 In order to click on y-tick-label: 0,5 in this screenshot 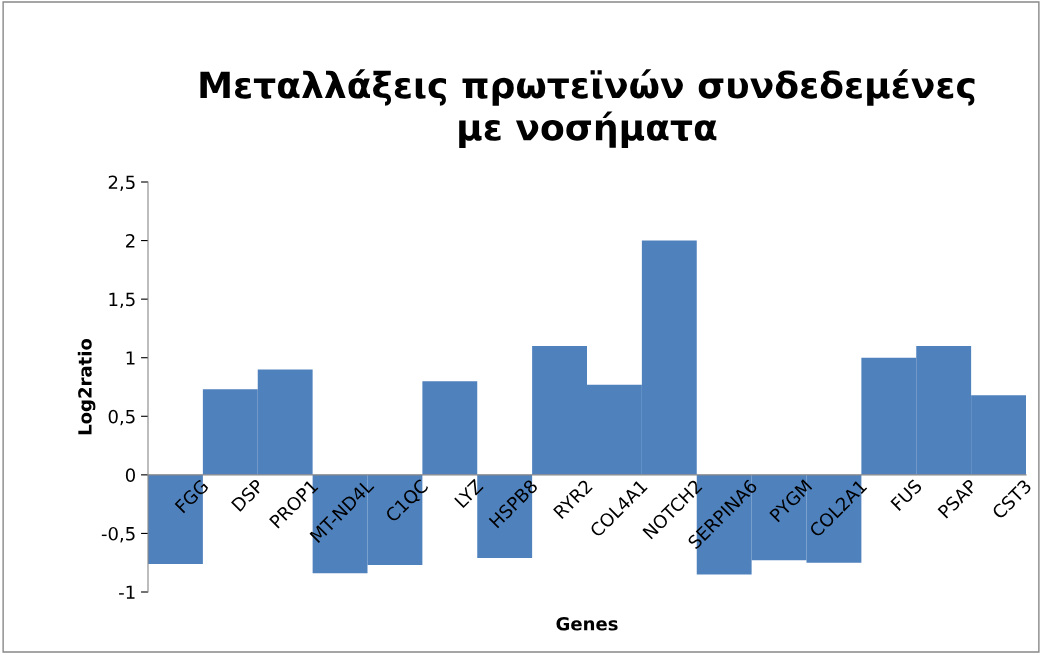, I will do `click(121, 417)`.